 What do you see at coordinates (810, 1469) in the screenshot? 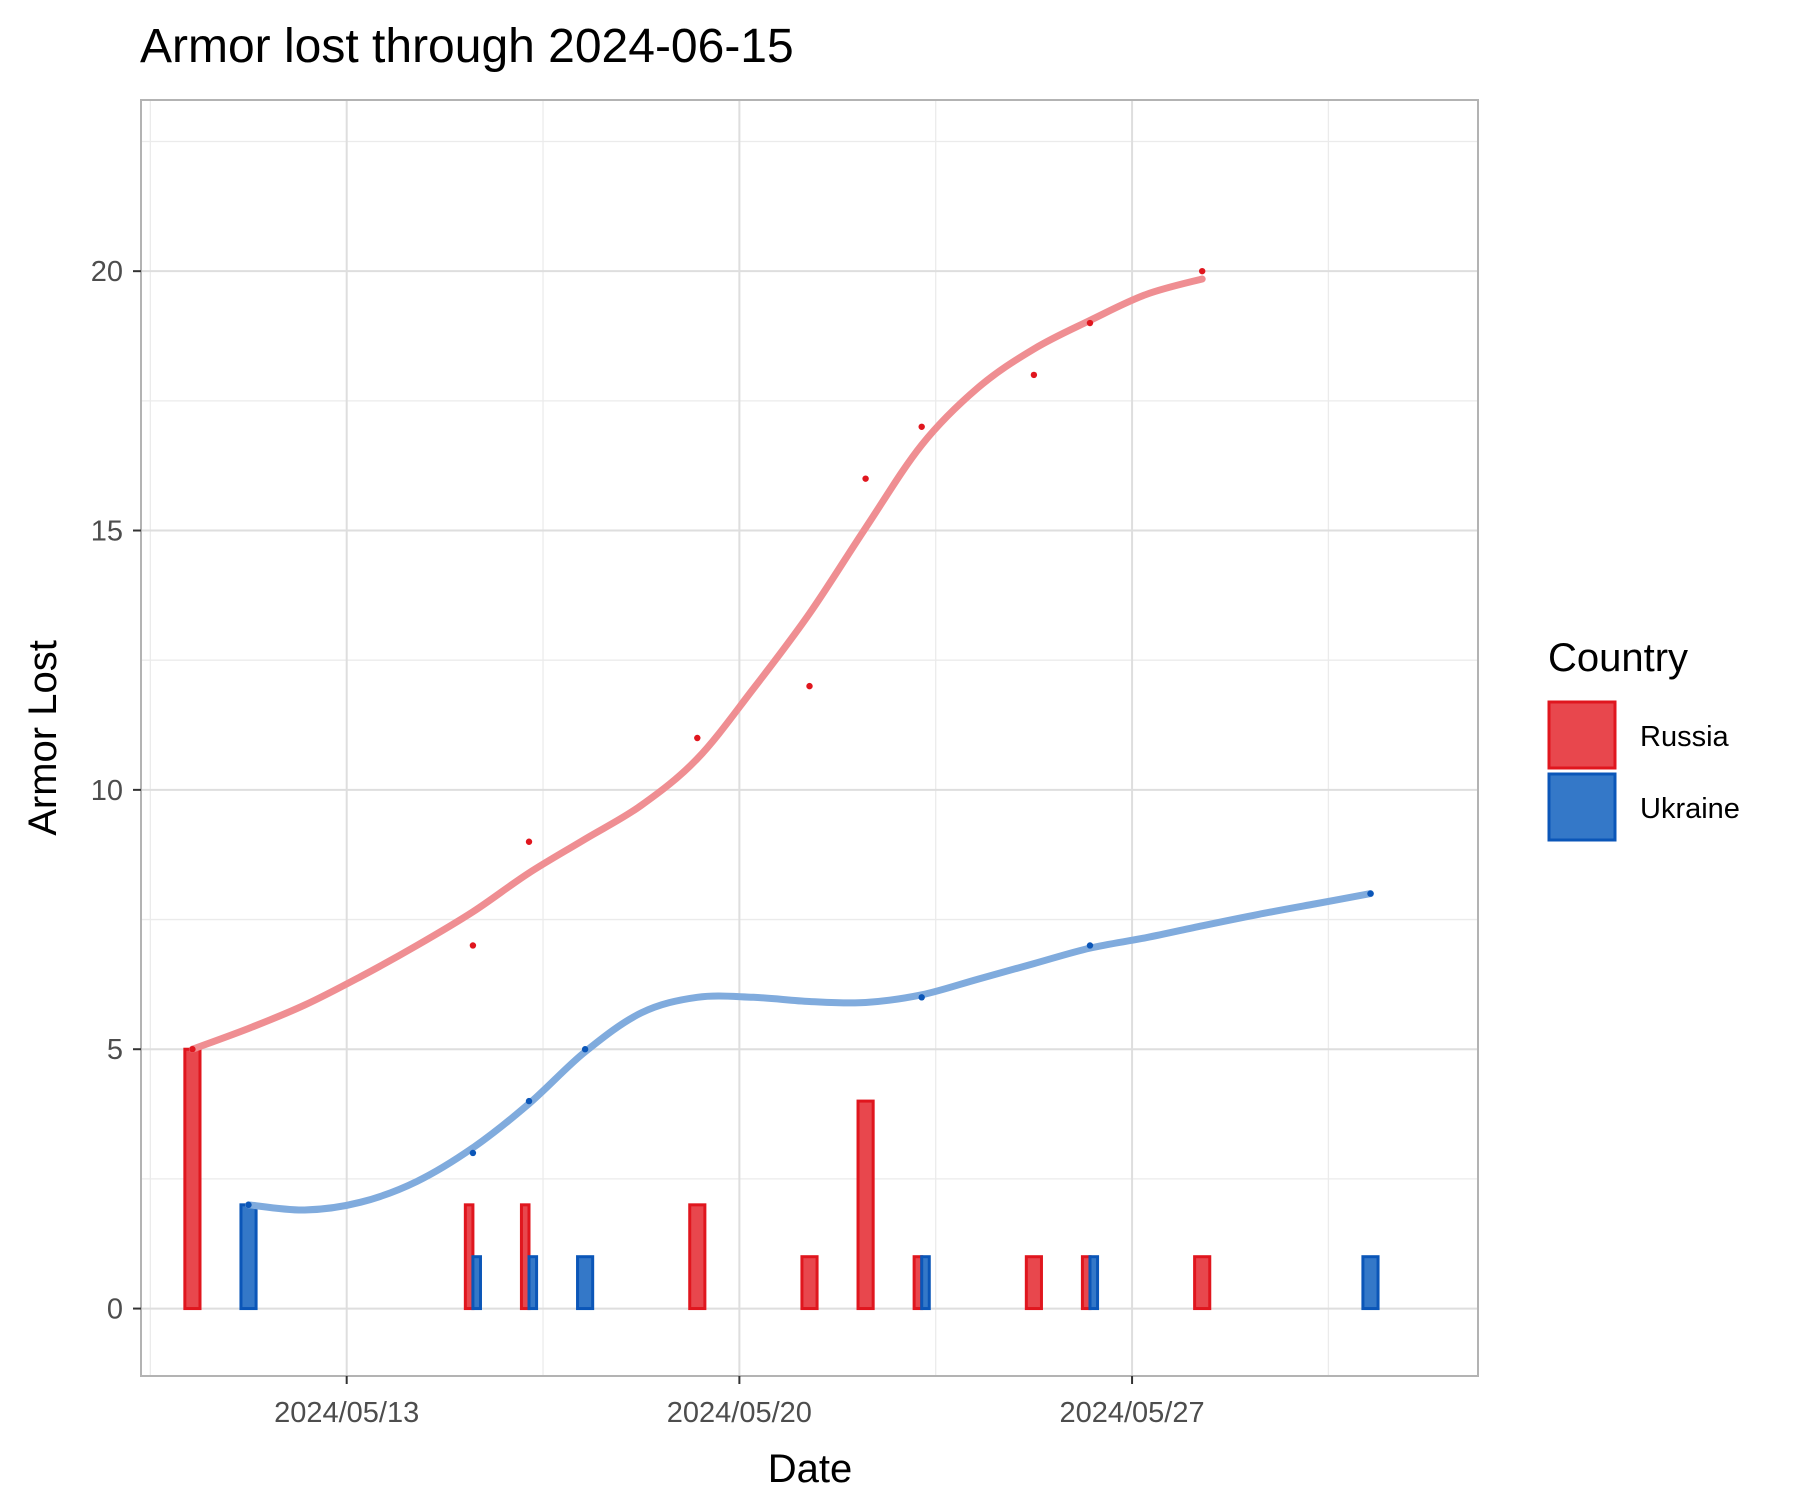
I see `x-axis-title: Date` at bounding box center [810, 1469].